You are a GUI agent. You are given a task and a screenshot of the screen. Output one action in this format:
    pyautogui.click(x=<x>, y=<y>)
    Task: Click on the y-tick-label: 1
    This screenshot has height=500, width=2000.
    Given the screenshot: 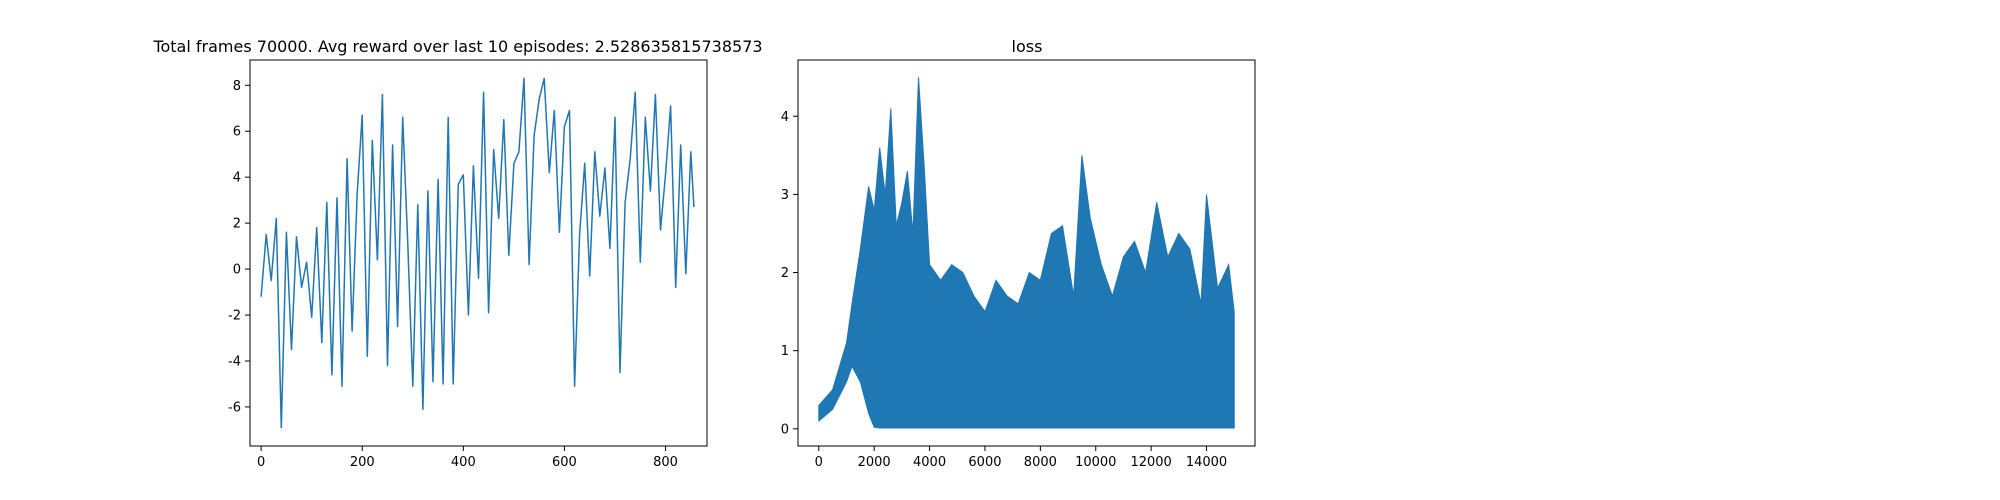 What is the action you would take?
    pyautogui.click(x=785, y=351)
    